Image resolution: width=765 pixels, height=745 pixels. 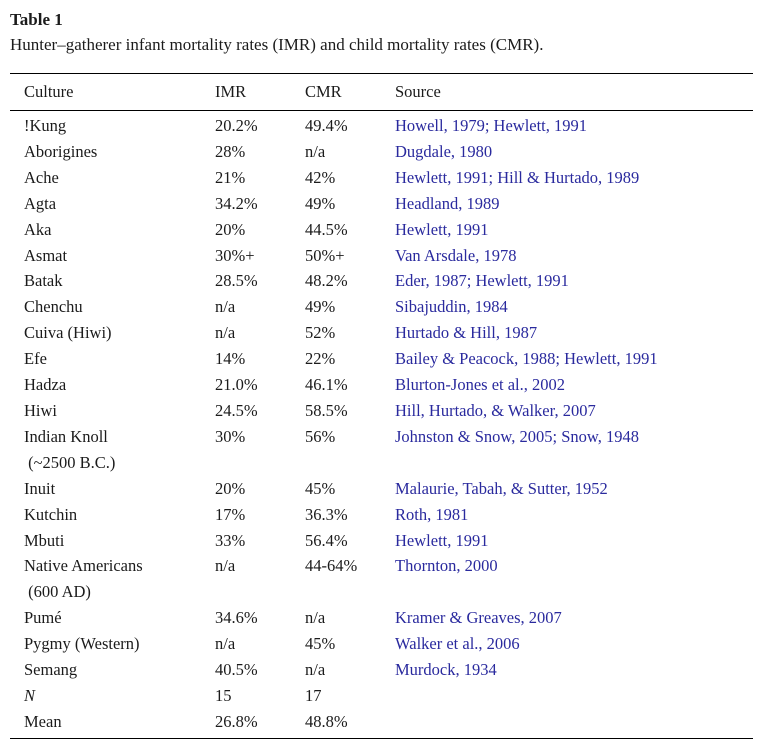 What do you see at coordinates (230, 151) in the screenshot?
I see `imr-cell: 28%` at bounding box center [230, 151].